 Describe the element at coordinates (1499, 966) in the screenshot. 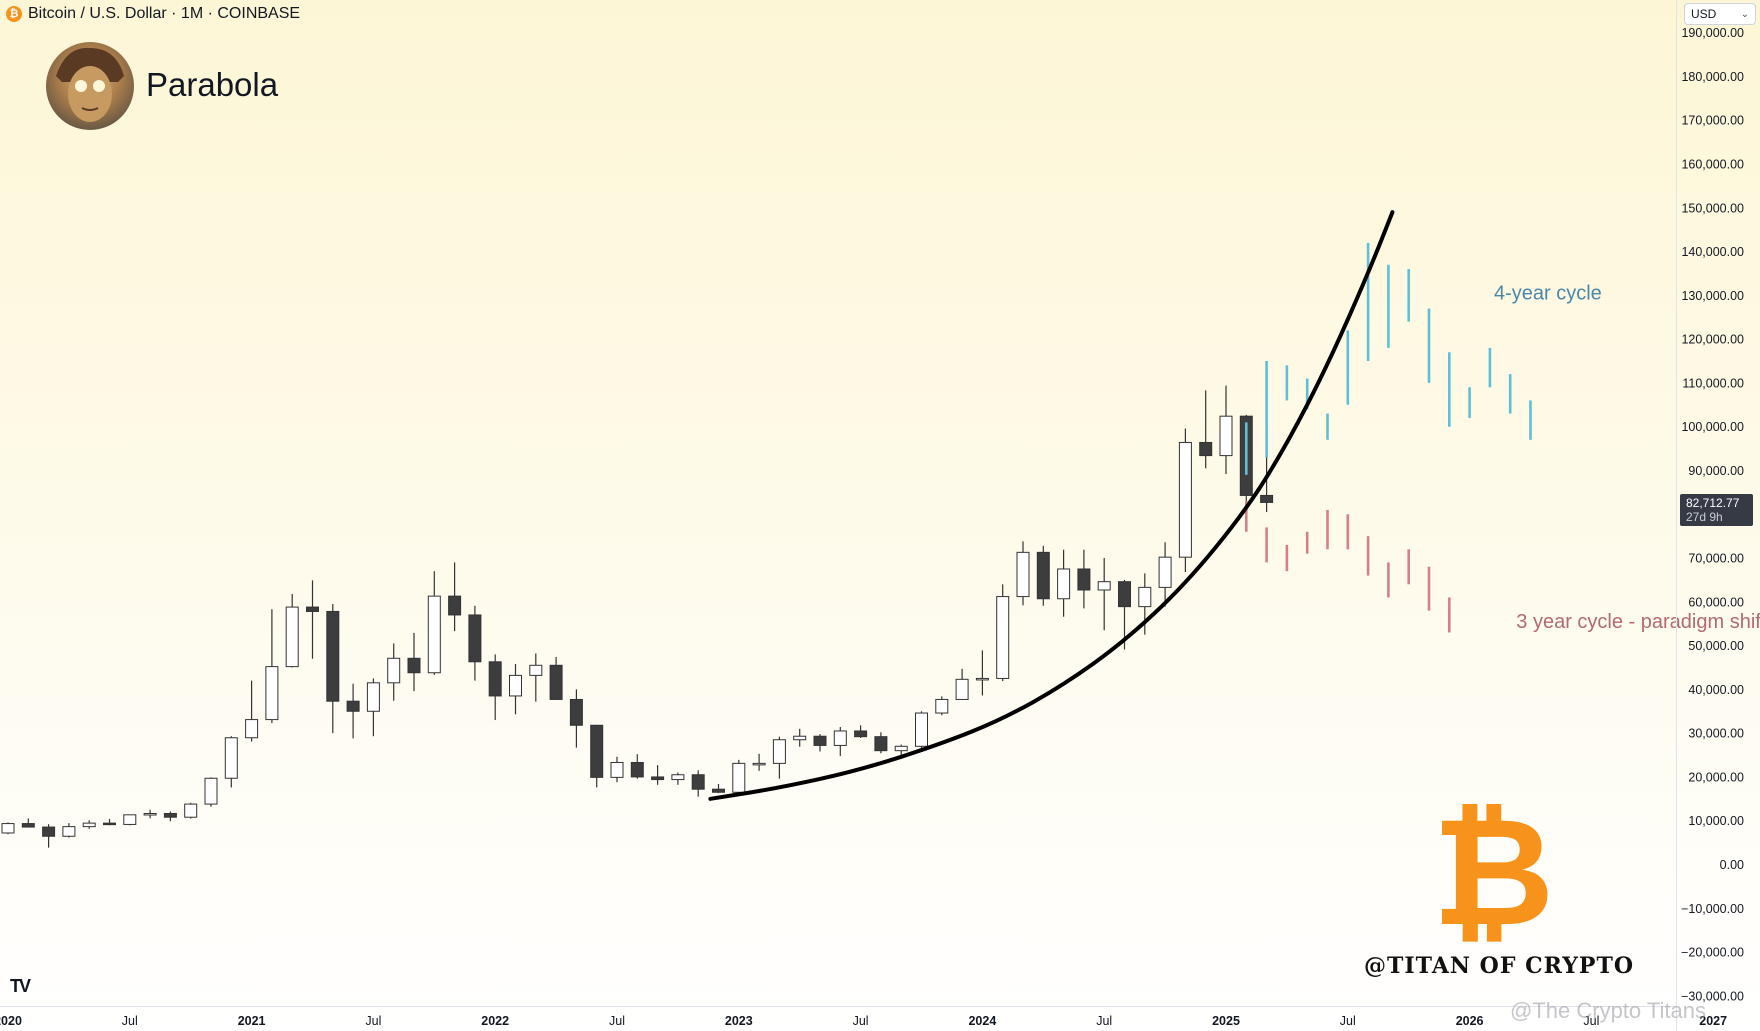

I see `author-handle-watermark: @TITAN OF CRYPTO` at that location.